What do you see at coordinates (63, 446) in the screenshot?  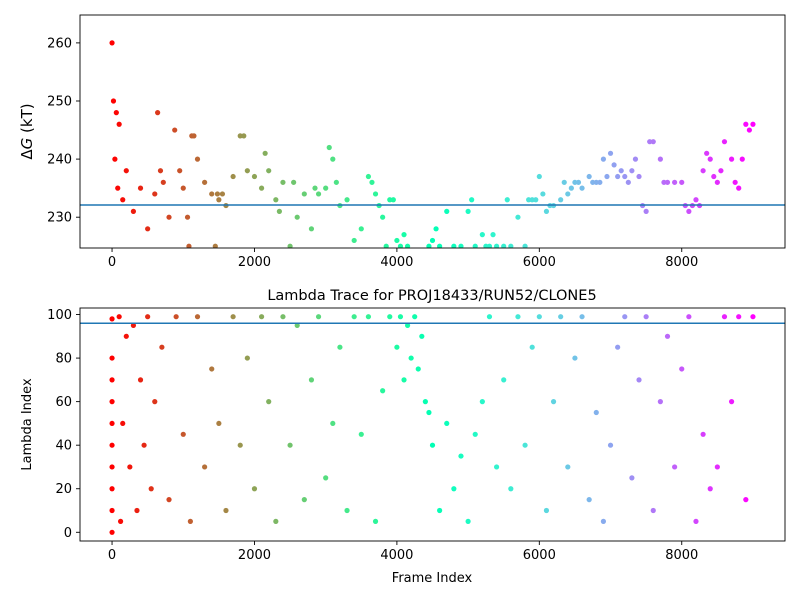 I see `y-tick-label: 40` at bounding box center [63, 446].